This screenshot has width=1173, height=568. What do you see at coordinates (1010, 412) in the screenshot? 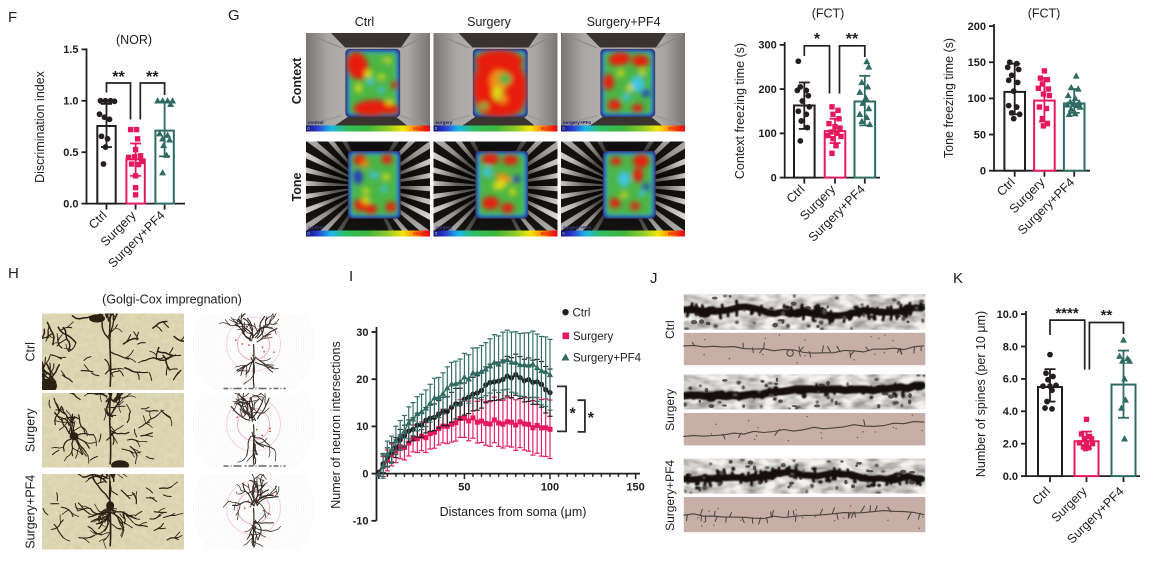
I see `svg-text: 4.0` at bounding box center [1010, 412].